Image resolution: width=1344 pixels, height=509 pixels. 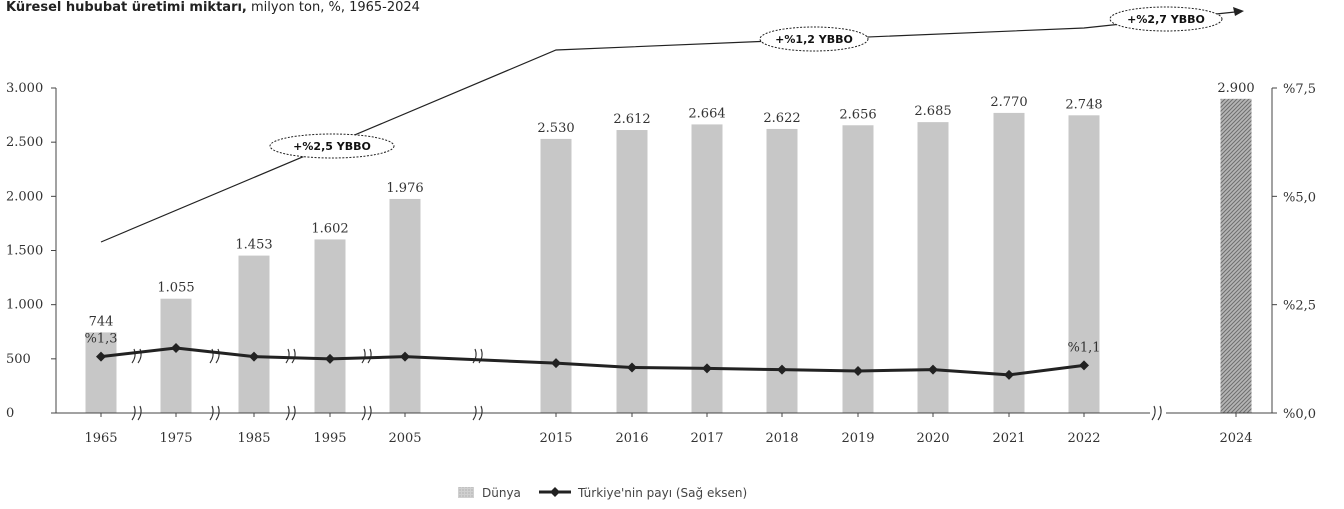 I want to click on left-tick-label: 500, so click(x=18, y=359).